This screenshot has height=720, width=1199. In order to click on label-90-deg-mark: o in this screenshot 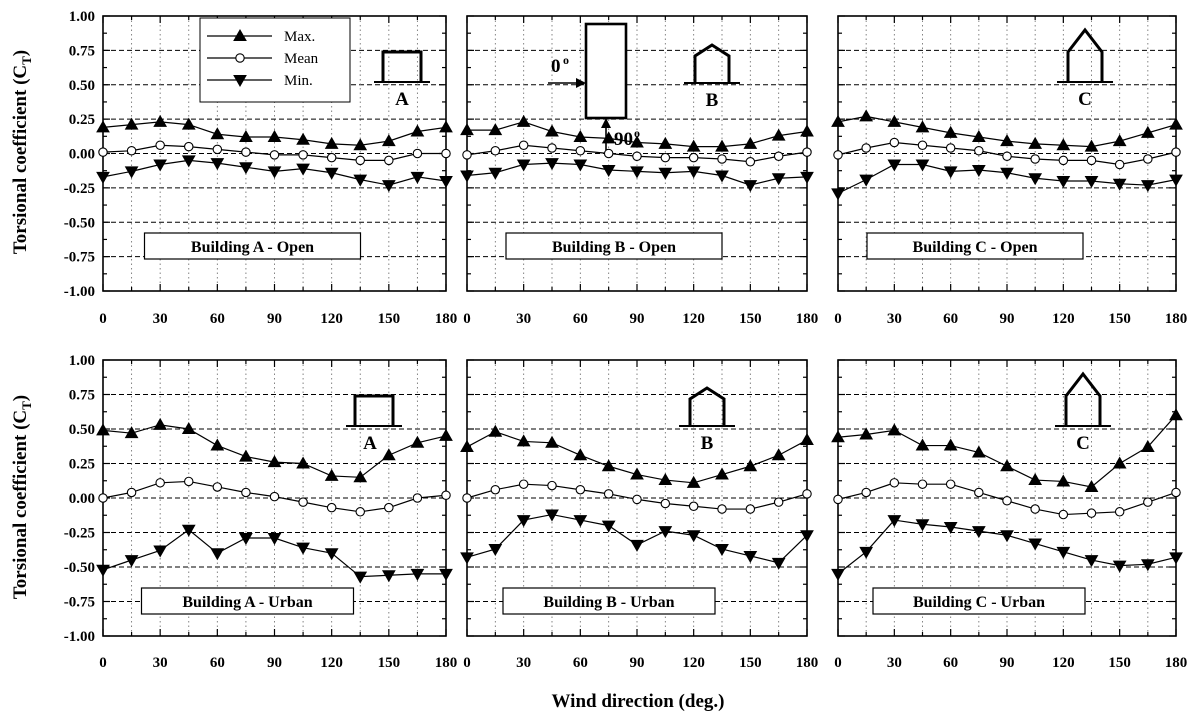, I will do `click(637, 133)`.